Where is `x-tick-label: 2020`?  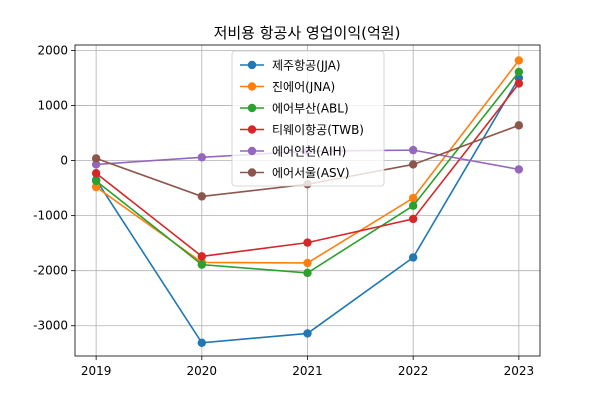 x-tick-label: 2020 is located at coordinates (202, 371).